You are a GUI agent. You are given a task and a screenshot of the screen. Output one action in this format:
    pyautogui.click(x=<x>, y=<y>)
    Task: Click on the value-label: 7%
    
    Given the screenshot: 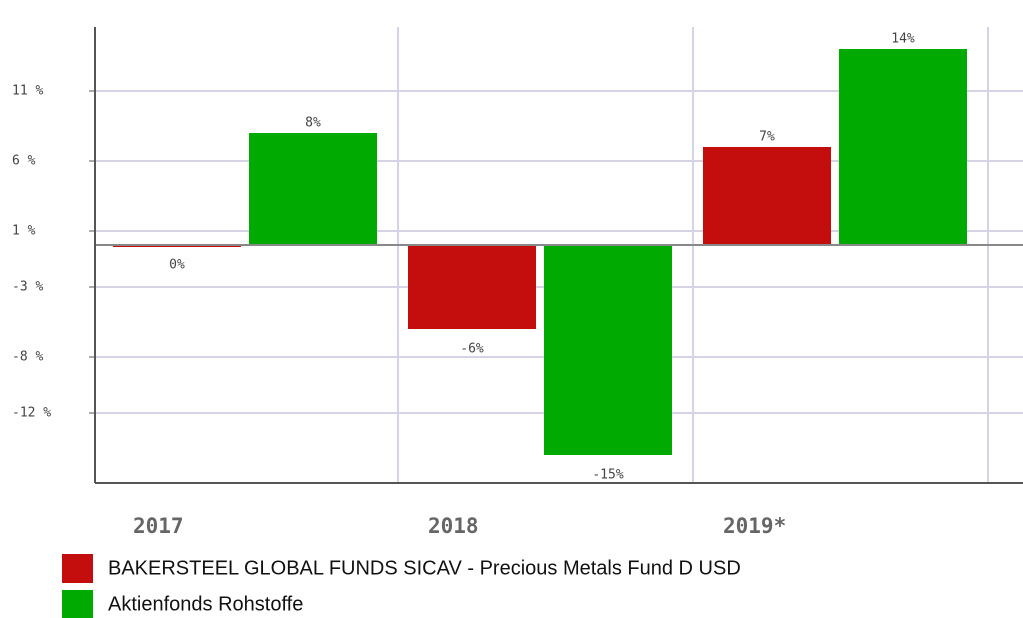 What is the action you would take?
    pyautogui.click(x=767, y=137)
    